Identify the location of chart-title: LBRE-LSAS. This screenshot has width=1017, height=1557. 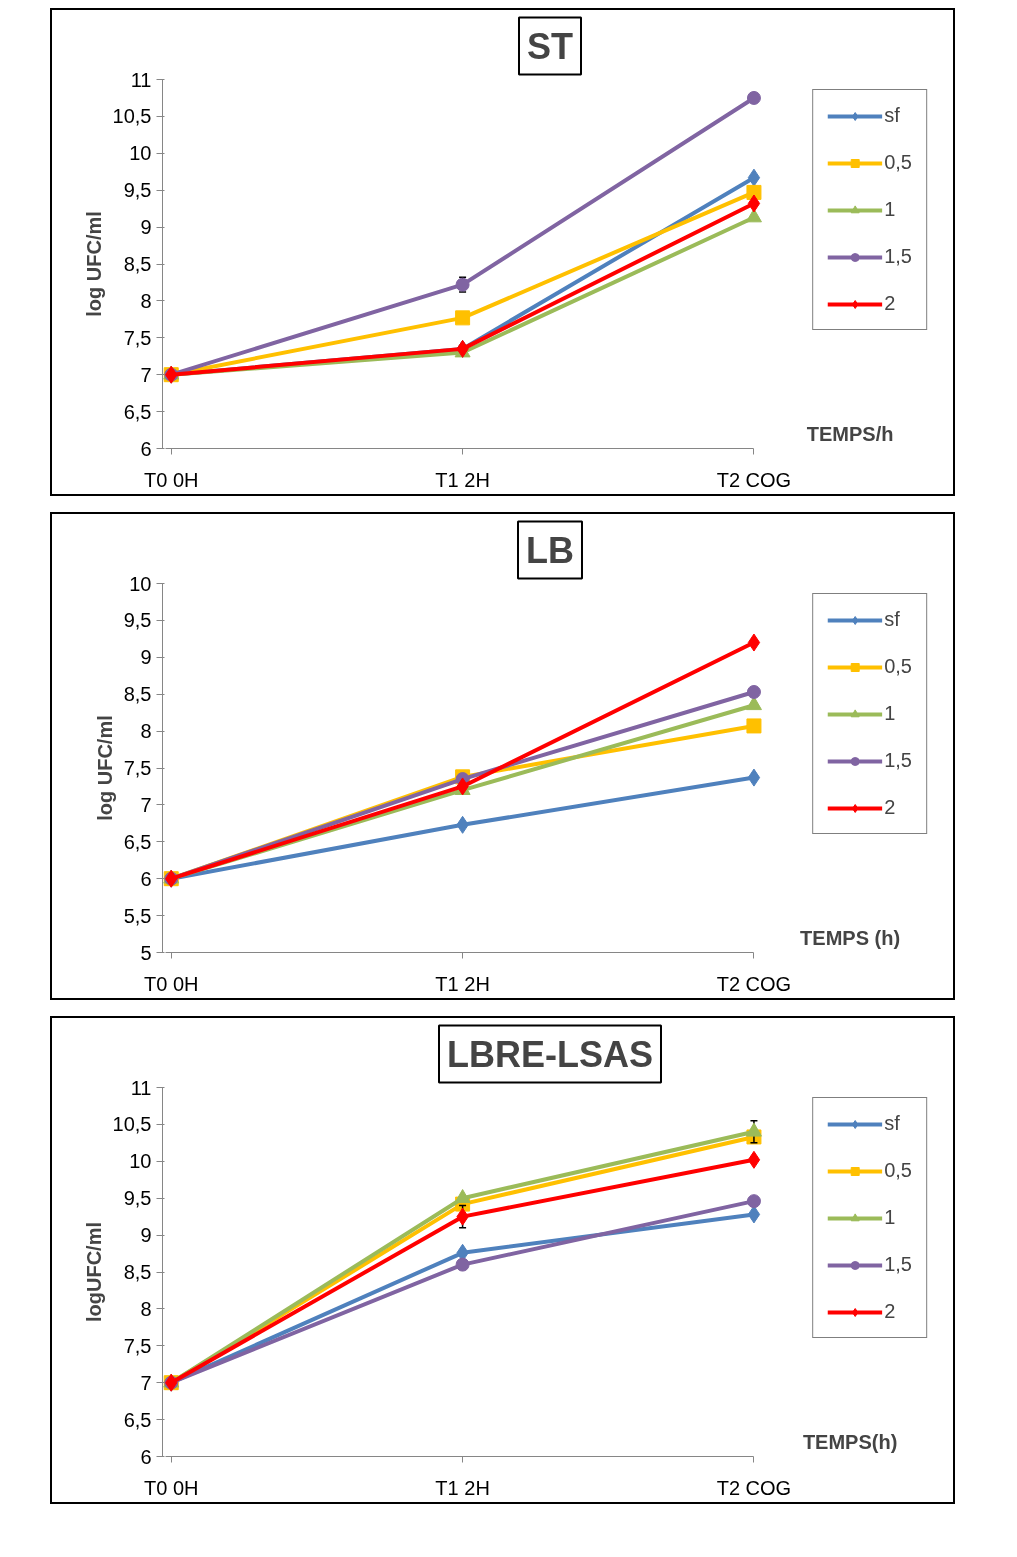
(550, 1054).